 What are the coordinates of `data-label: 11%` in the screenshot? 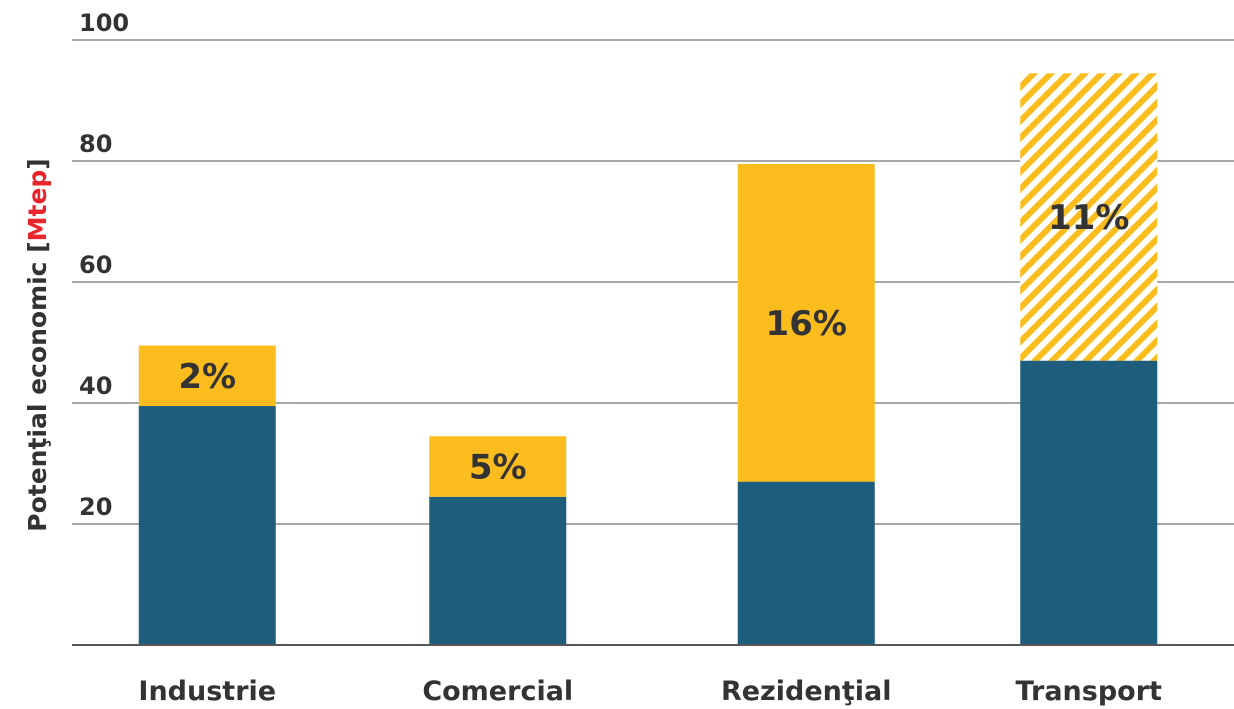 It's located at (1088, 218).